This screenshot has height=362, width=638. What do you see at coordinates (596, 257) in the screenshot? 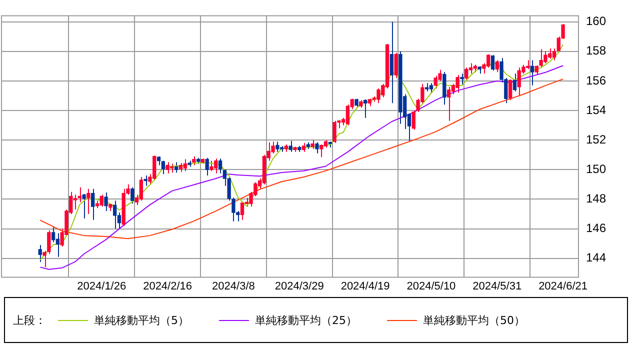
I see `y-tick-label: 144` at bounding box center [596, 257].